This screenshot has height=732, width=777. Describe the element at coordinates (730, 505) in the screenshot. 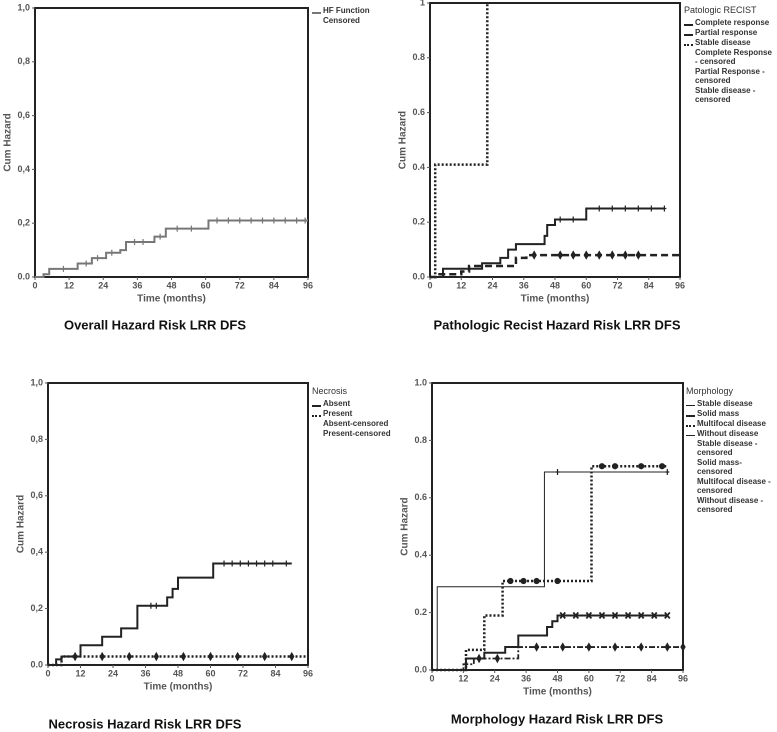

I see `legend-item: Without disease - censored` at that location.